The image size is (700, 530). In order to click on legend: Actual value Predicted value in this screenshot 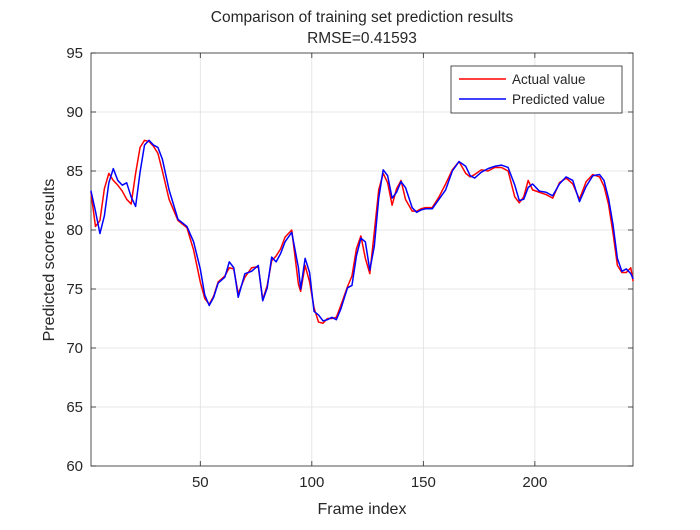, I will do `click(536, 89)`.